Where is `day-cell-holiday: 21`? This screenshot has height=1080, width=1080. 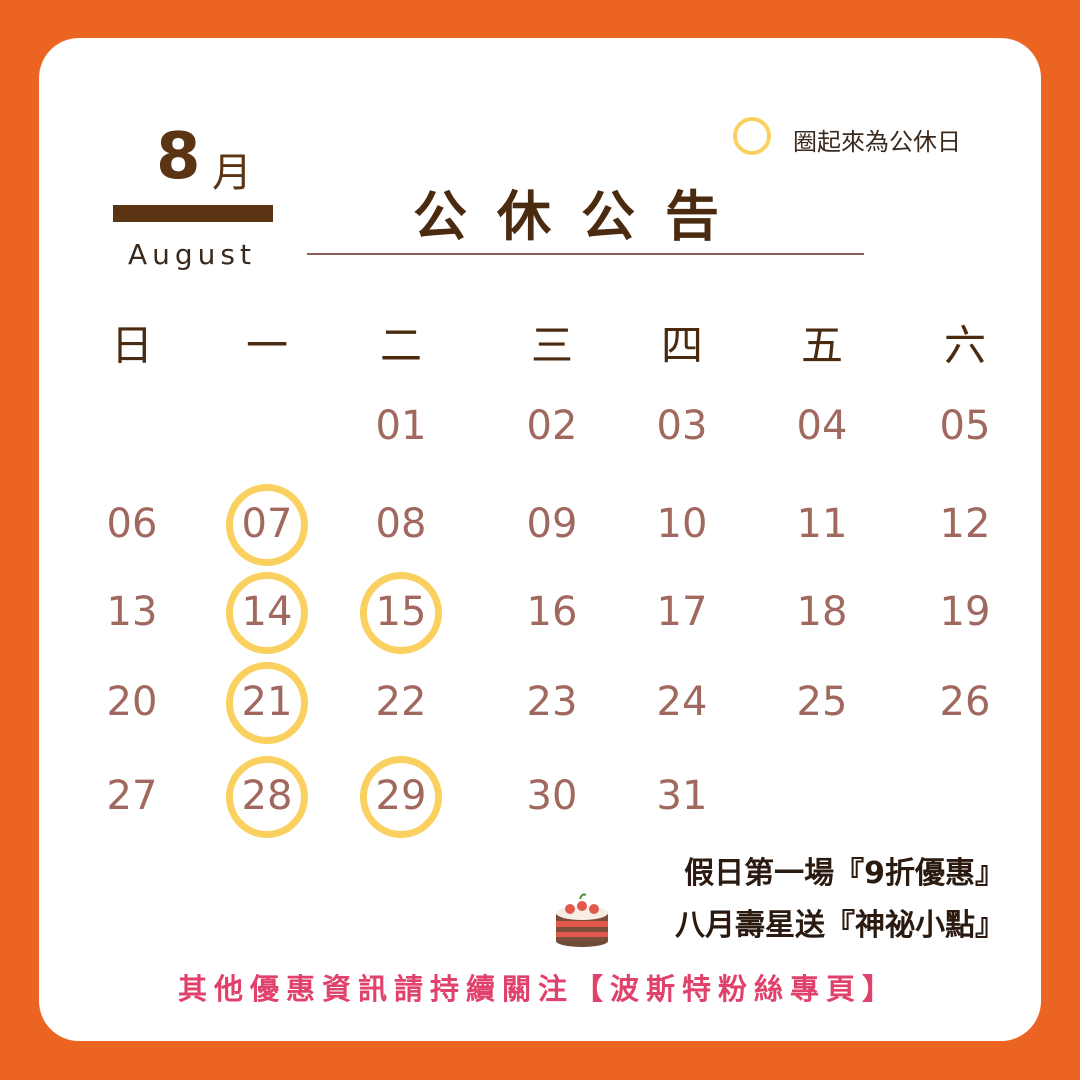
day-cell-holiday: 21 is located at coordinates (267, 702).